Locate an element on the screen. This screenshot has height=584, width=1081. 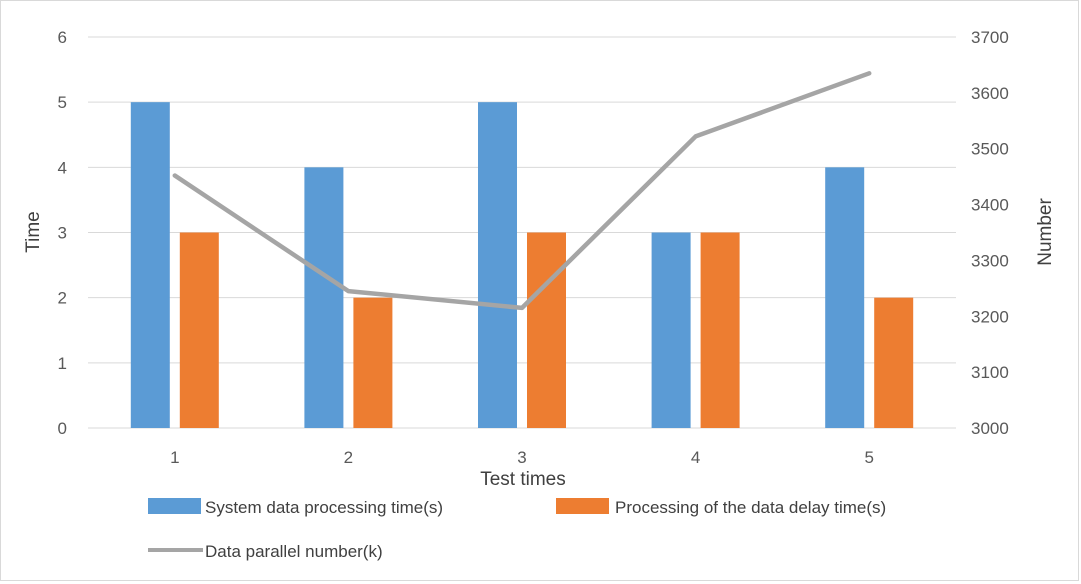
left-axis-ticks: 0 1 2 3 4 5 6 is located at coordinates (62, 233).